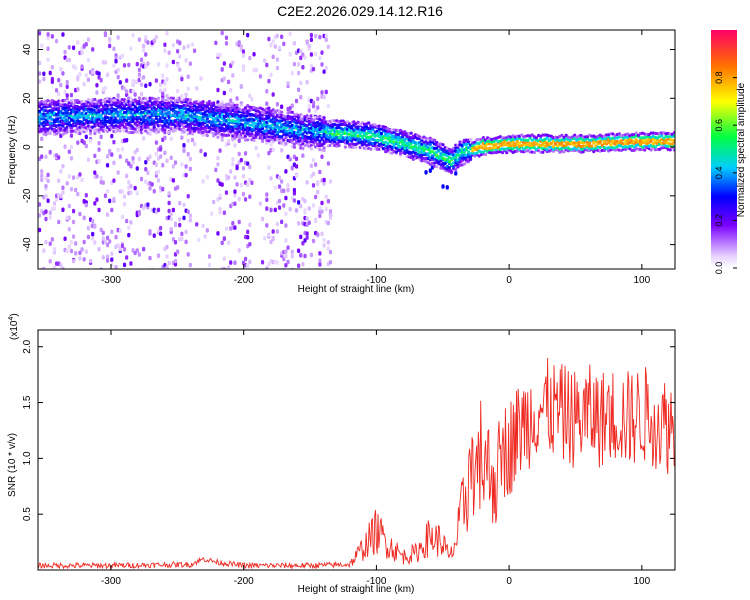 The height and width of the screenshot is (600, 750). What do you see at coordinates (376, 581) in the screenshot?
I see `snr-x-tick-label: -100` at bounding box center [376, 581].